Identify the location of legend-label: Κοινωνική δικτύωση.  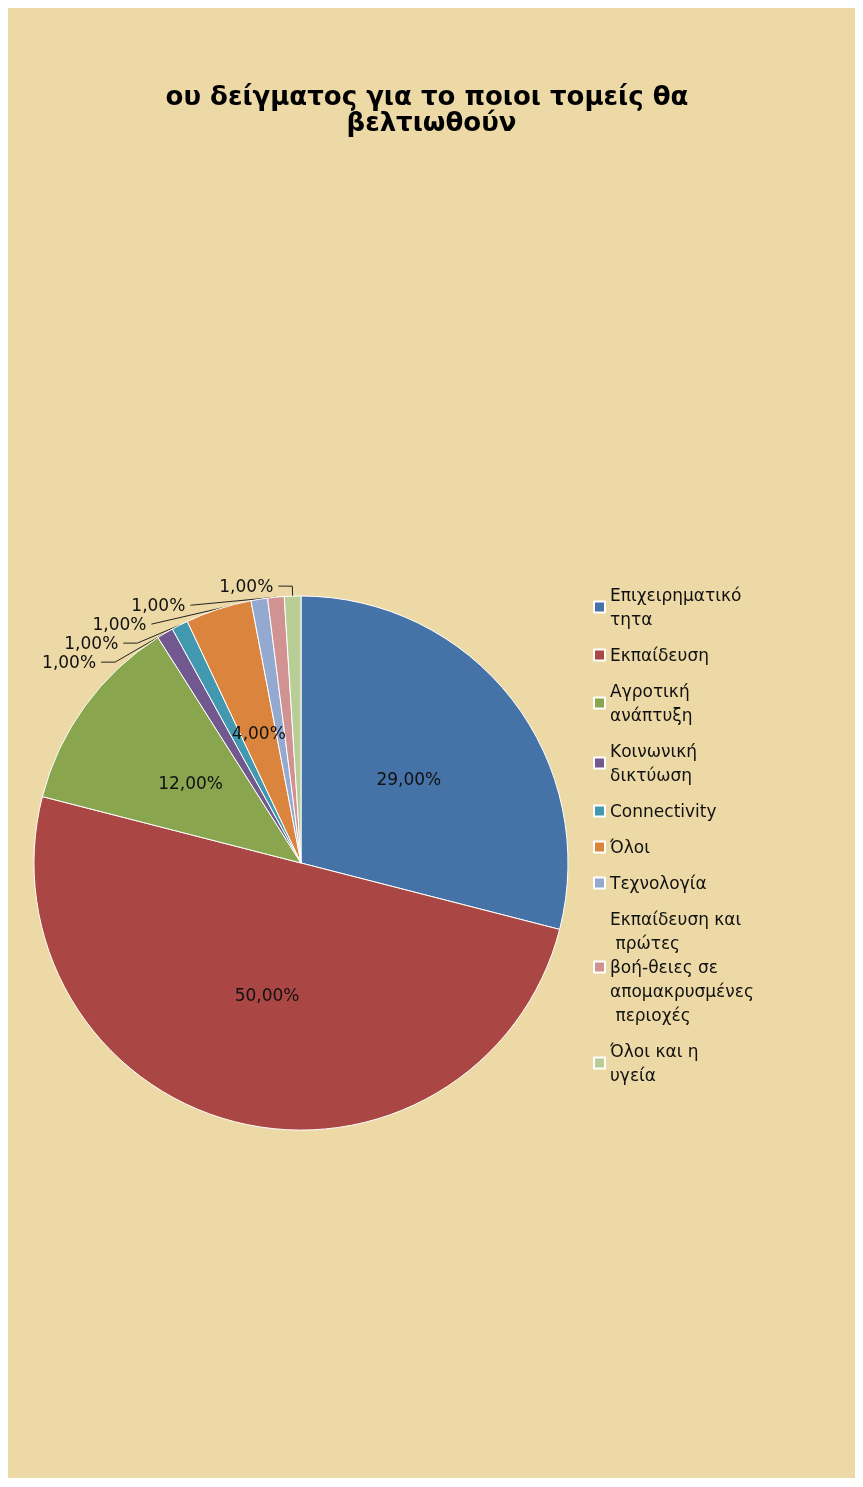
(656, 763).